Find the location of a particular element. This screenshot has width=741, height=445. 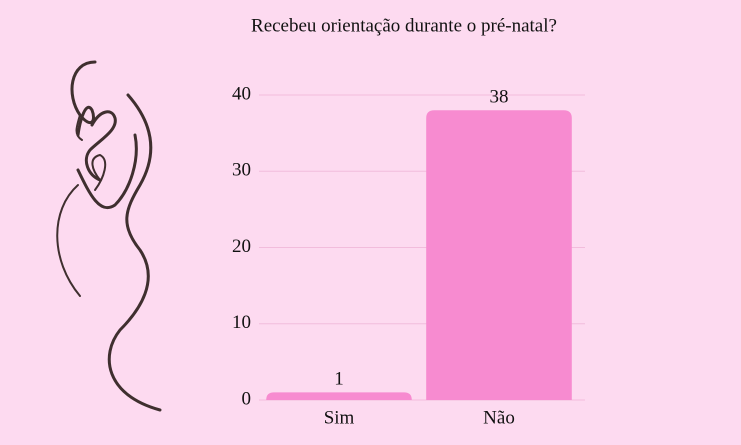

x-tick-label: Não is located at coordinates (499, 417).